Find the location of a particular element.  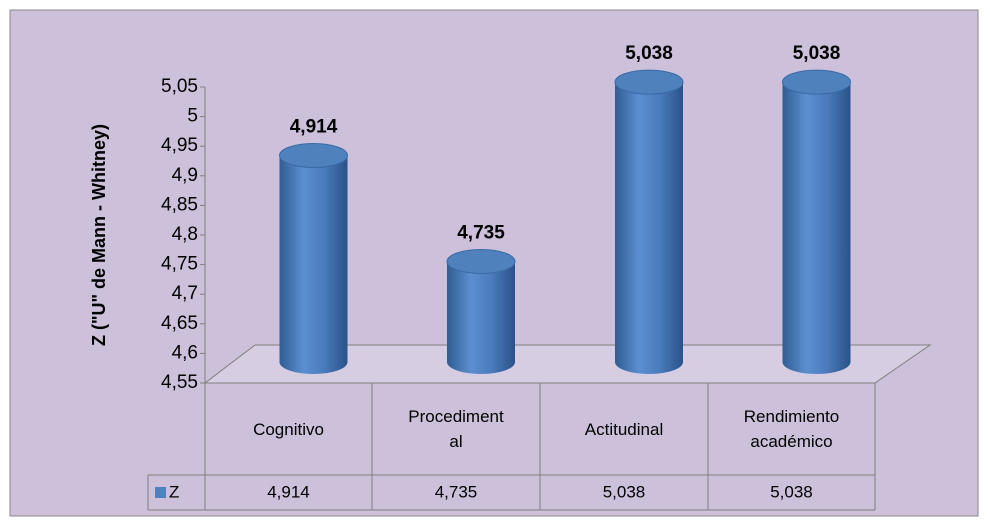

legend-swatch is located at coordinates (160, 492).